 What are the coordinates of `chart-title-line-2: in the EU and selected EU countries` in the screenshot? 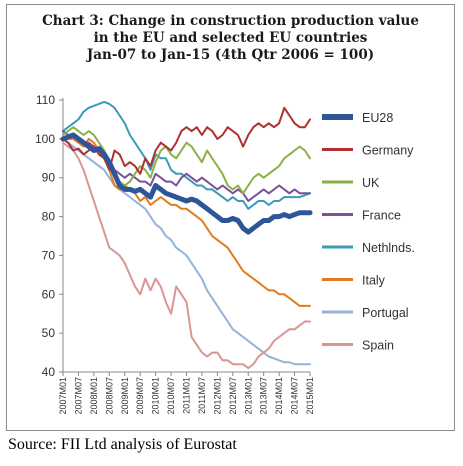 It's located at (230, 38).